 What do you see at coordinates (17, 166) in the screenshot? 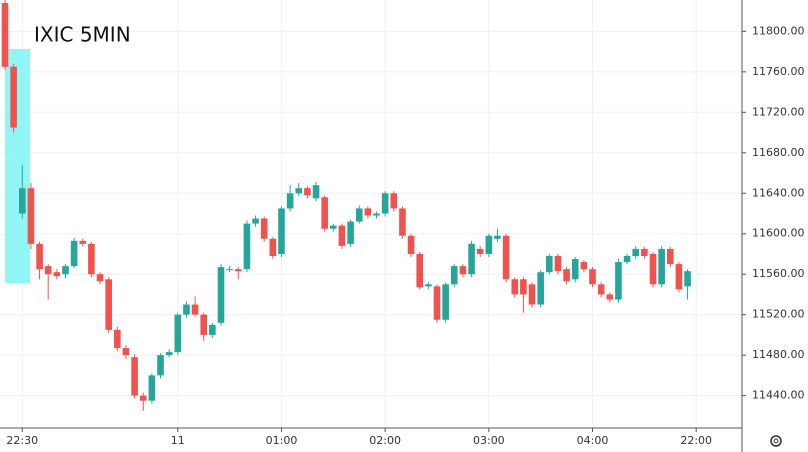
I see `highlight-box` at bounding box center [17, 166].